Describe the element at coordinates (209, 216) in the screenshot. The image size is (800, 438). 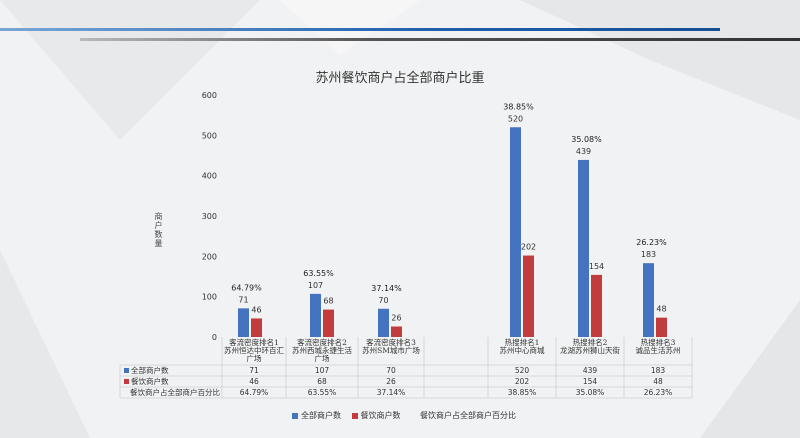
I see `y-tick-label: 300` at that location.